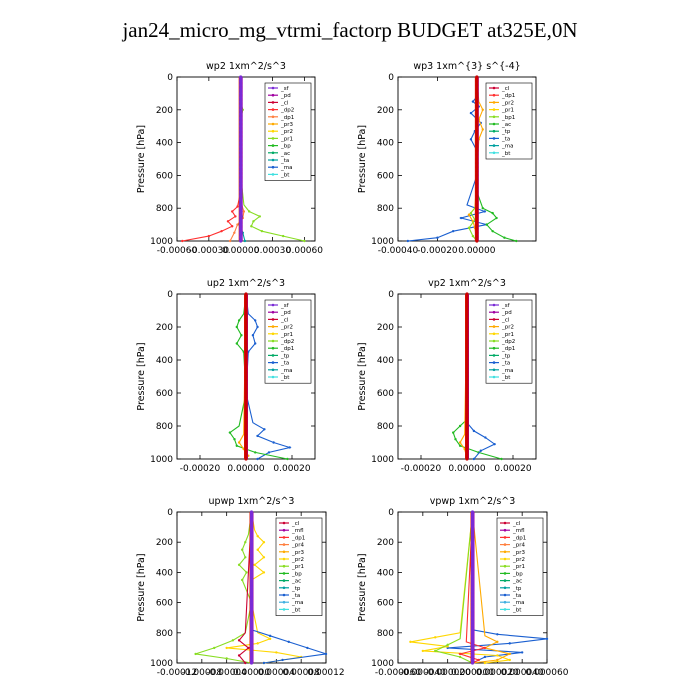 This screenshot has width=700, height=700. I want to click on legend-entry: _mfl, so click(518, 531).